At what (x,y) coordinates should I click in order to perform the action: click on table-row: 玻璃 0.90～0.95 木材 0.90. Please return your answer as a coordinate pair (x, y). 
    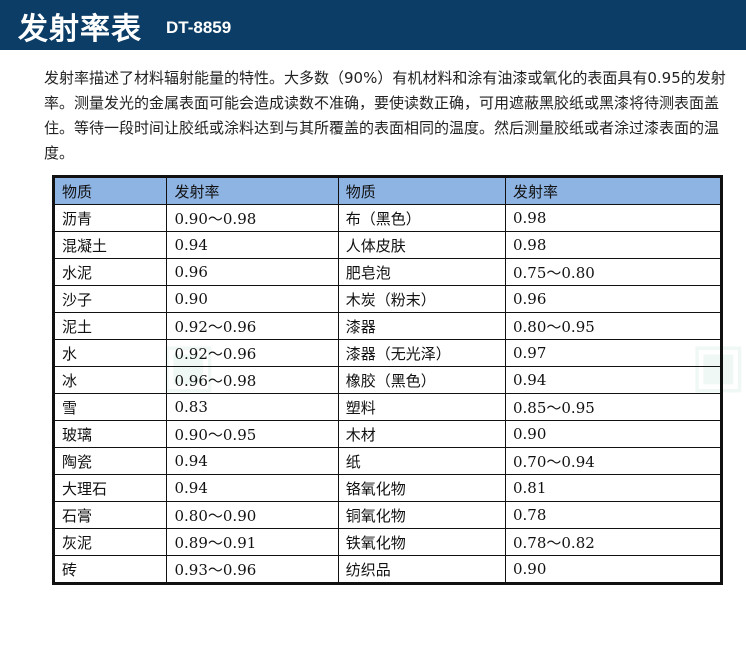
    Looking at the image, I should click on (387, 434).